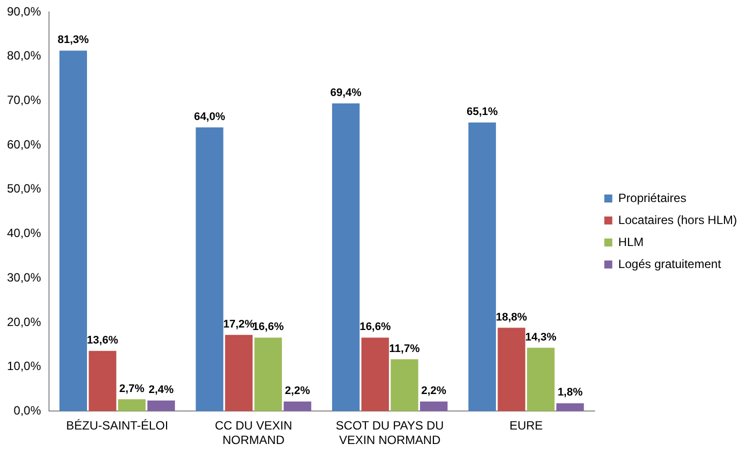 The image size is (755, 455). I want to click on y-tick-label: 30,0%, so click(24, 277).